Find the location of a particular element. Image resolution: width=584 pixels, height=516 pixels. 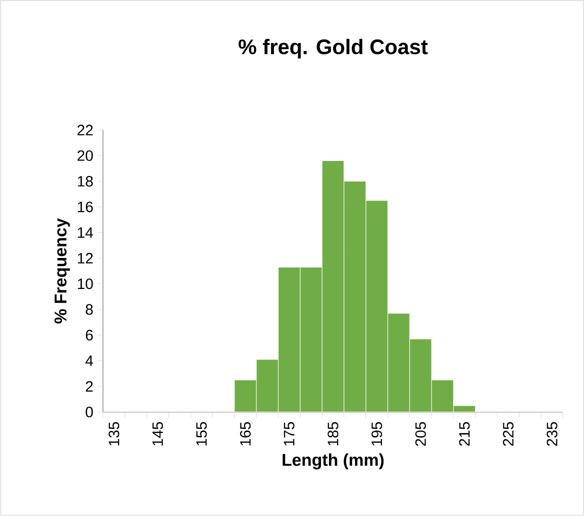

y-tick-label: 14 is located at coordinates (86, 232).